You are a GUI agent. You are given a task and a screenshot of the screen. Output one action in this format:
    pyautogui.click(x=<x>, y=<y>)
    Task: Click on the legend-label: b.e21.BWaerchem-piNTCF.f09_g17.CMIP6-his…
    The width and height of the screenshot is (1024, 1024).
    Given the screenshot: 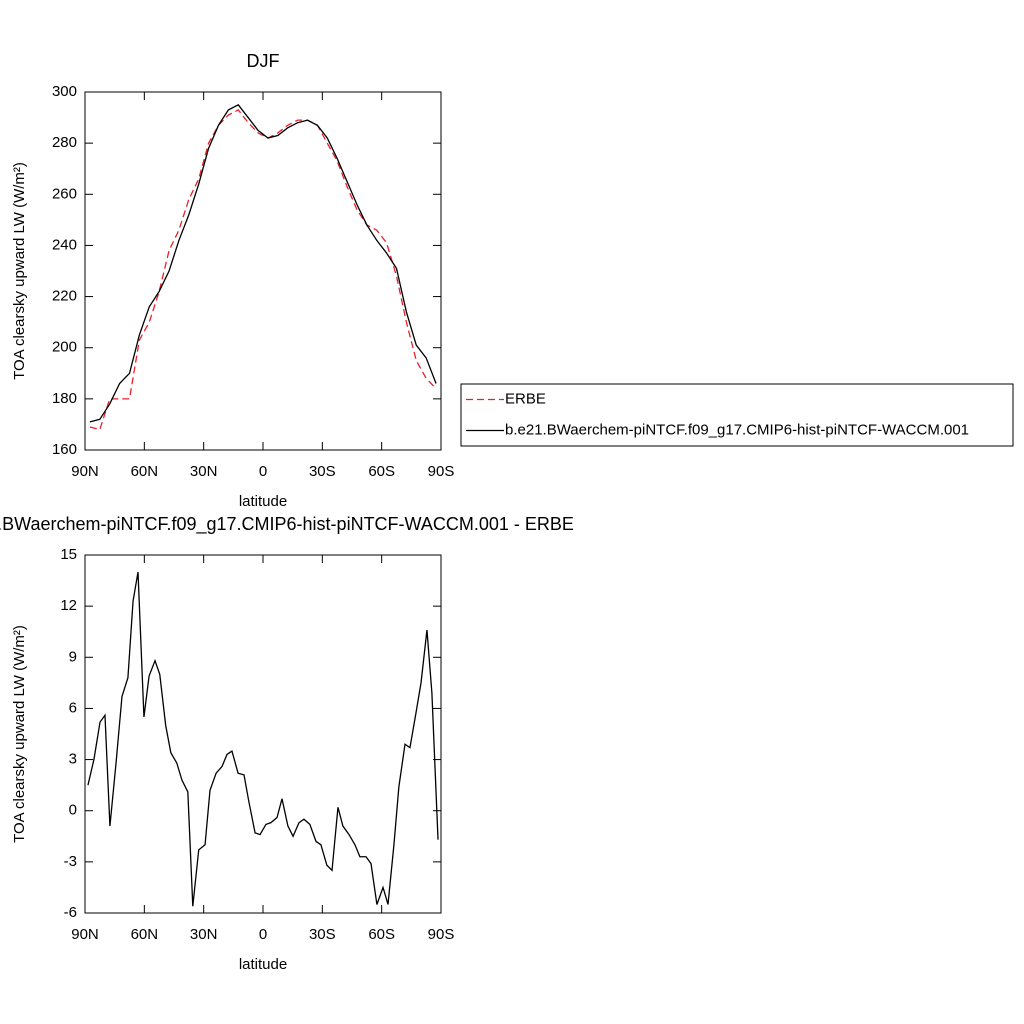 What is the action you would take?
    pyautogui.click(x=737, y=429)
    